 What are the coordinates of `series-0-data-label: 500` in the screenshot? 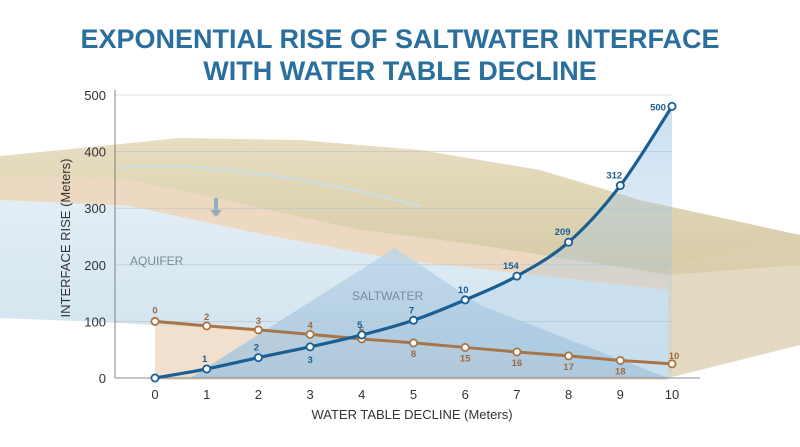 It's located at (658, 107).